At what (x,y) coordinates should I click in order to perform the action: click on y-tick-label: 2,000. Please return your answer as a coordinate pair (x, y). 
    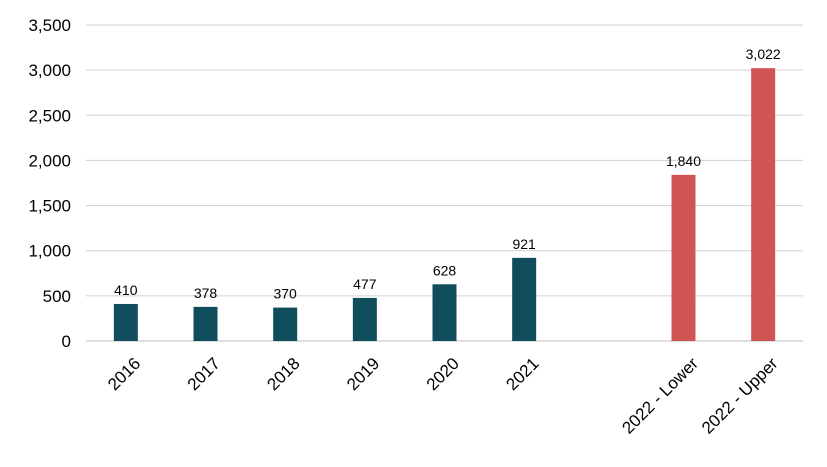
    Looking at the image, I should click on (49, 160).